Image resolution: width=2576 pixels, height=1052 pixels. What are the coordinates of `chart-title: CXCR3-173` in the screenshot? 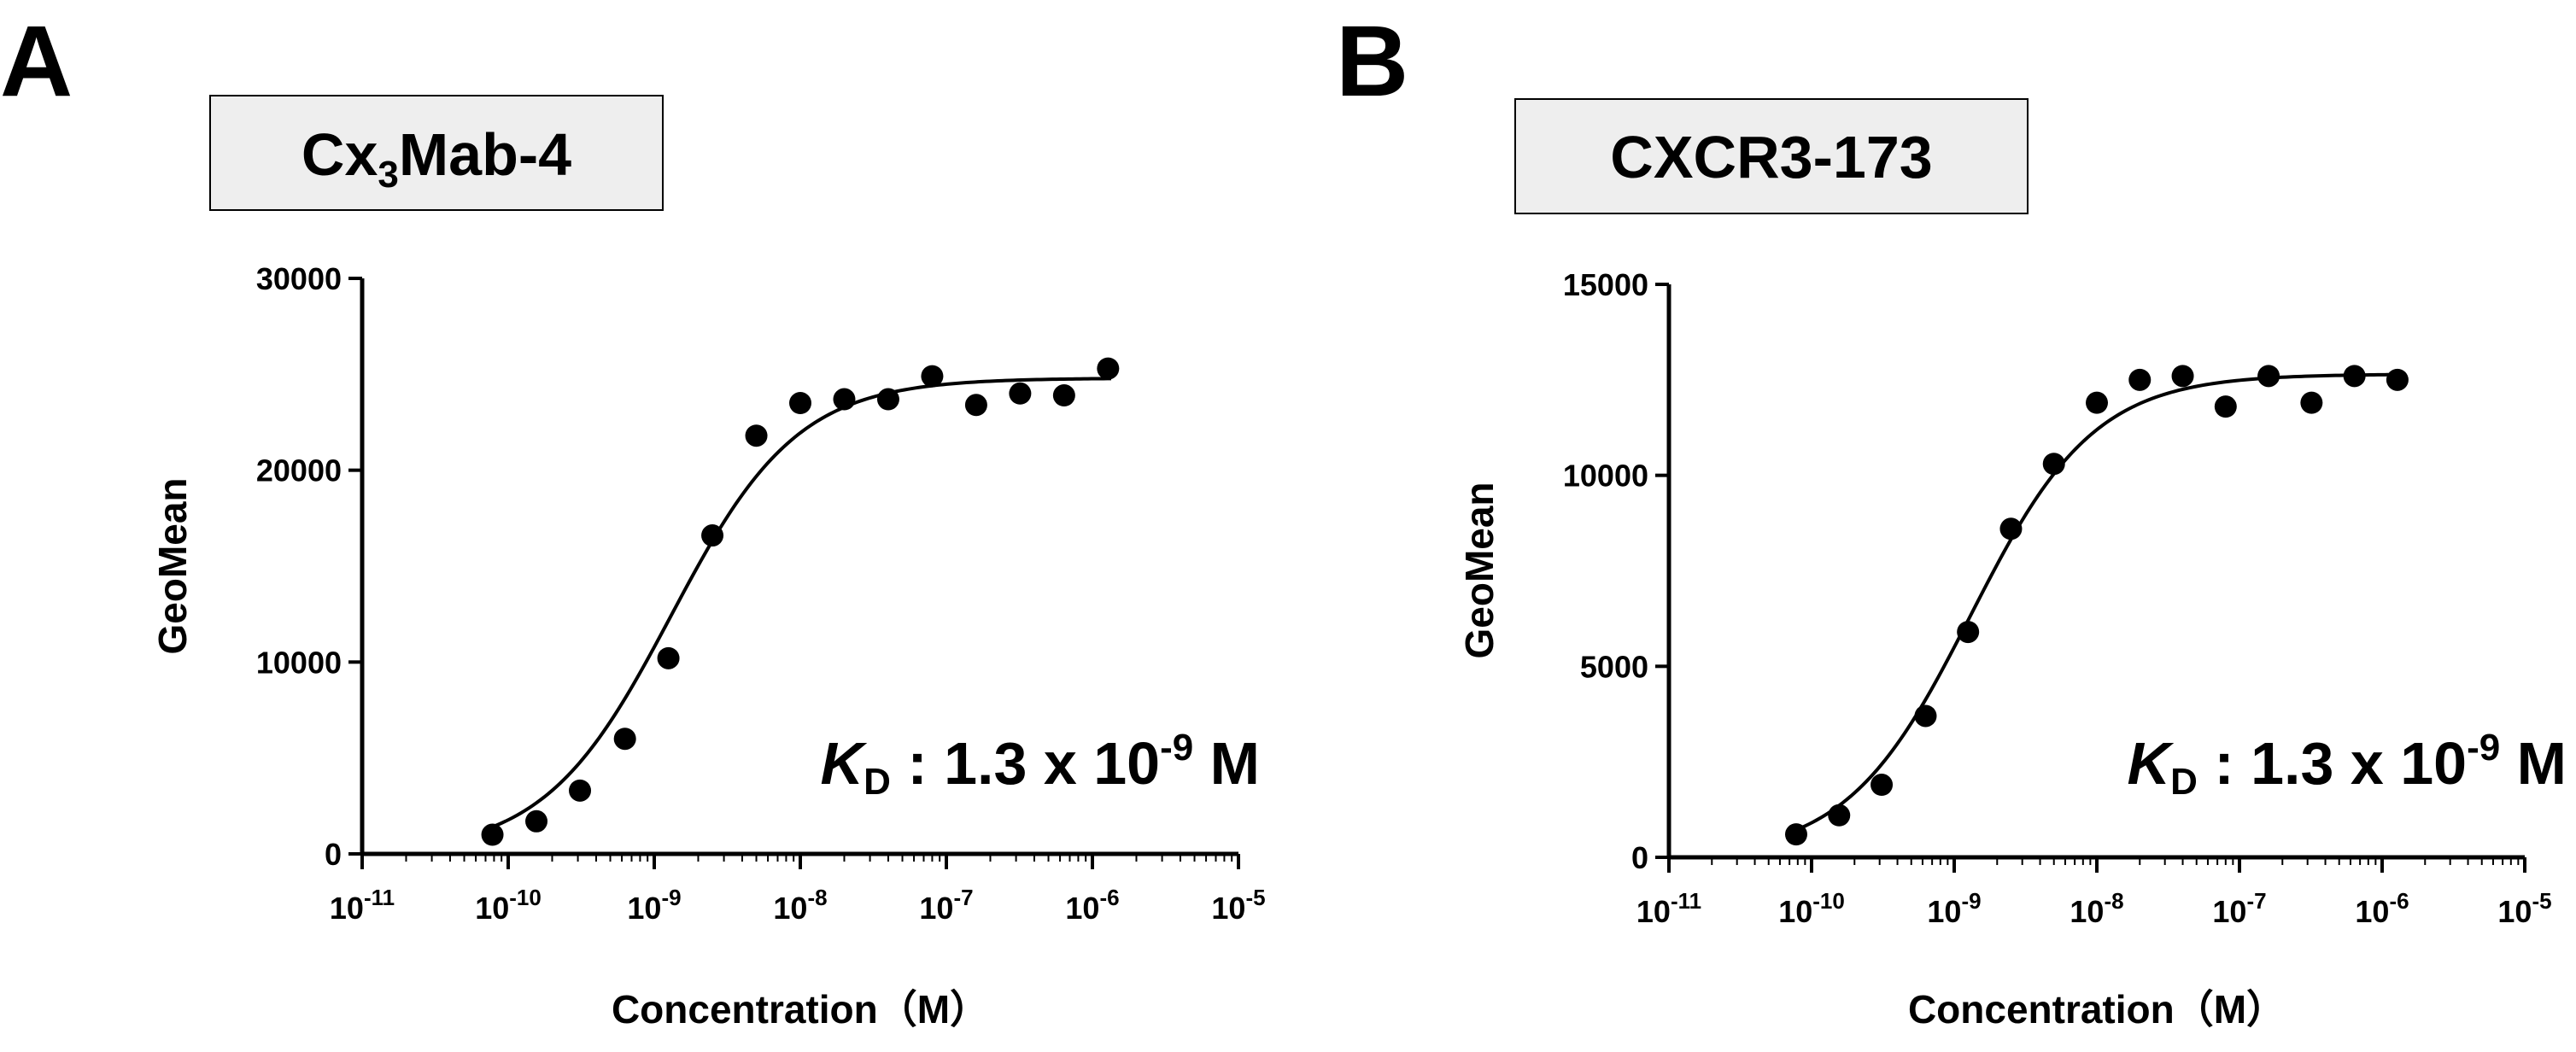 It's located at (1771, 157).